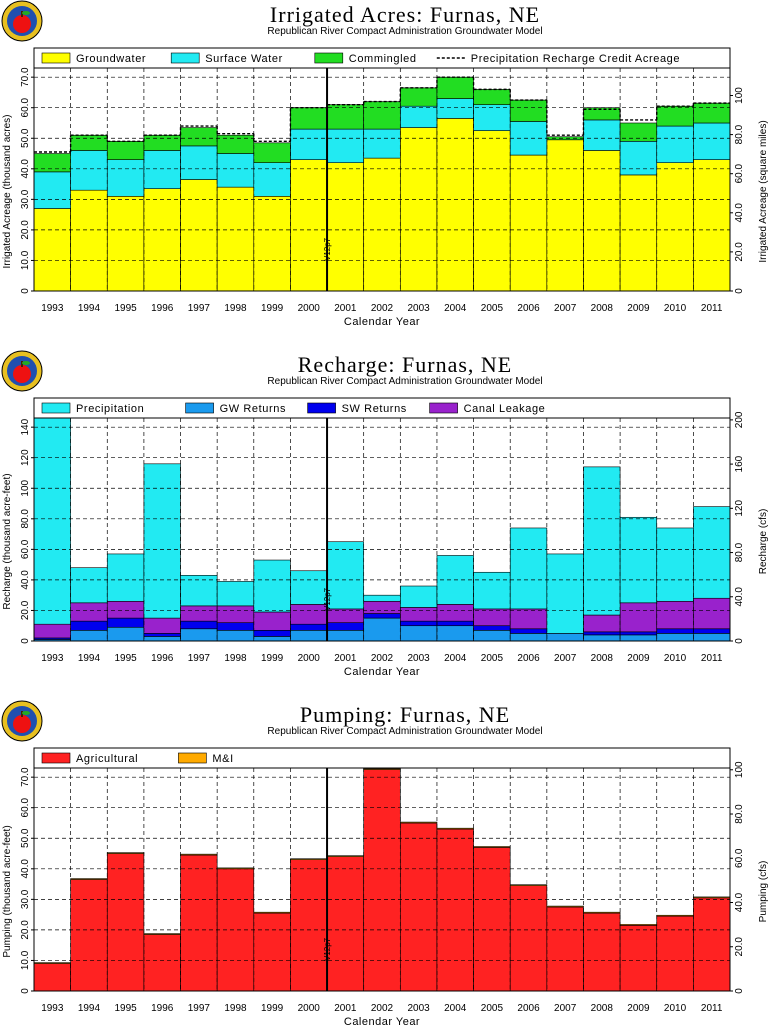 The height and width of the screenshot is (1036, 768). What do you see at coordinates (235, 239) in the screenshot?
I see `bar-groundwater-1998` at bounding box center [235, 239].